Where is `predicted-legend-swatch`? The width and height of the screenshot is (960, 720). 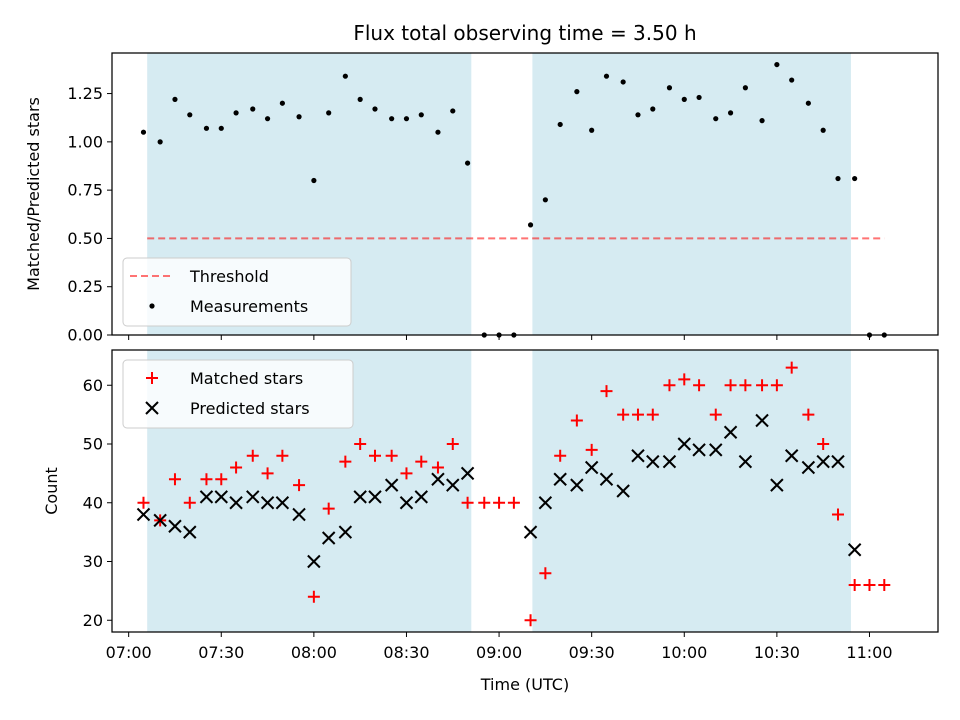
predicted-legend-swatch is located at coordinates (152, 408).